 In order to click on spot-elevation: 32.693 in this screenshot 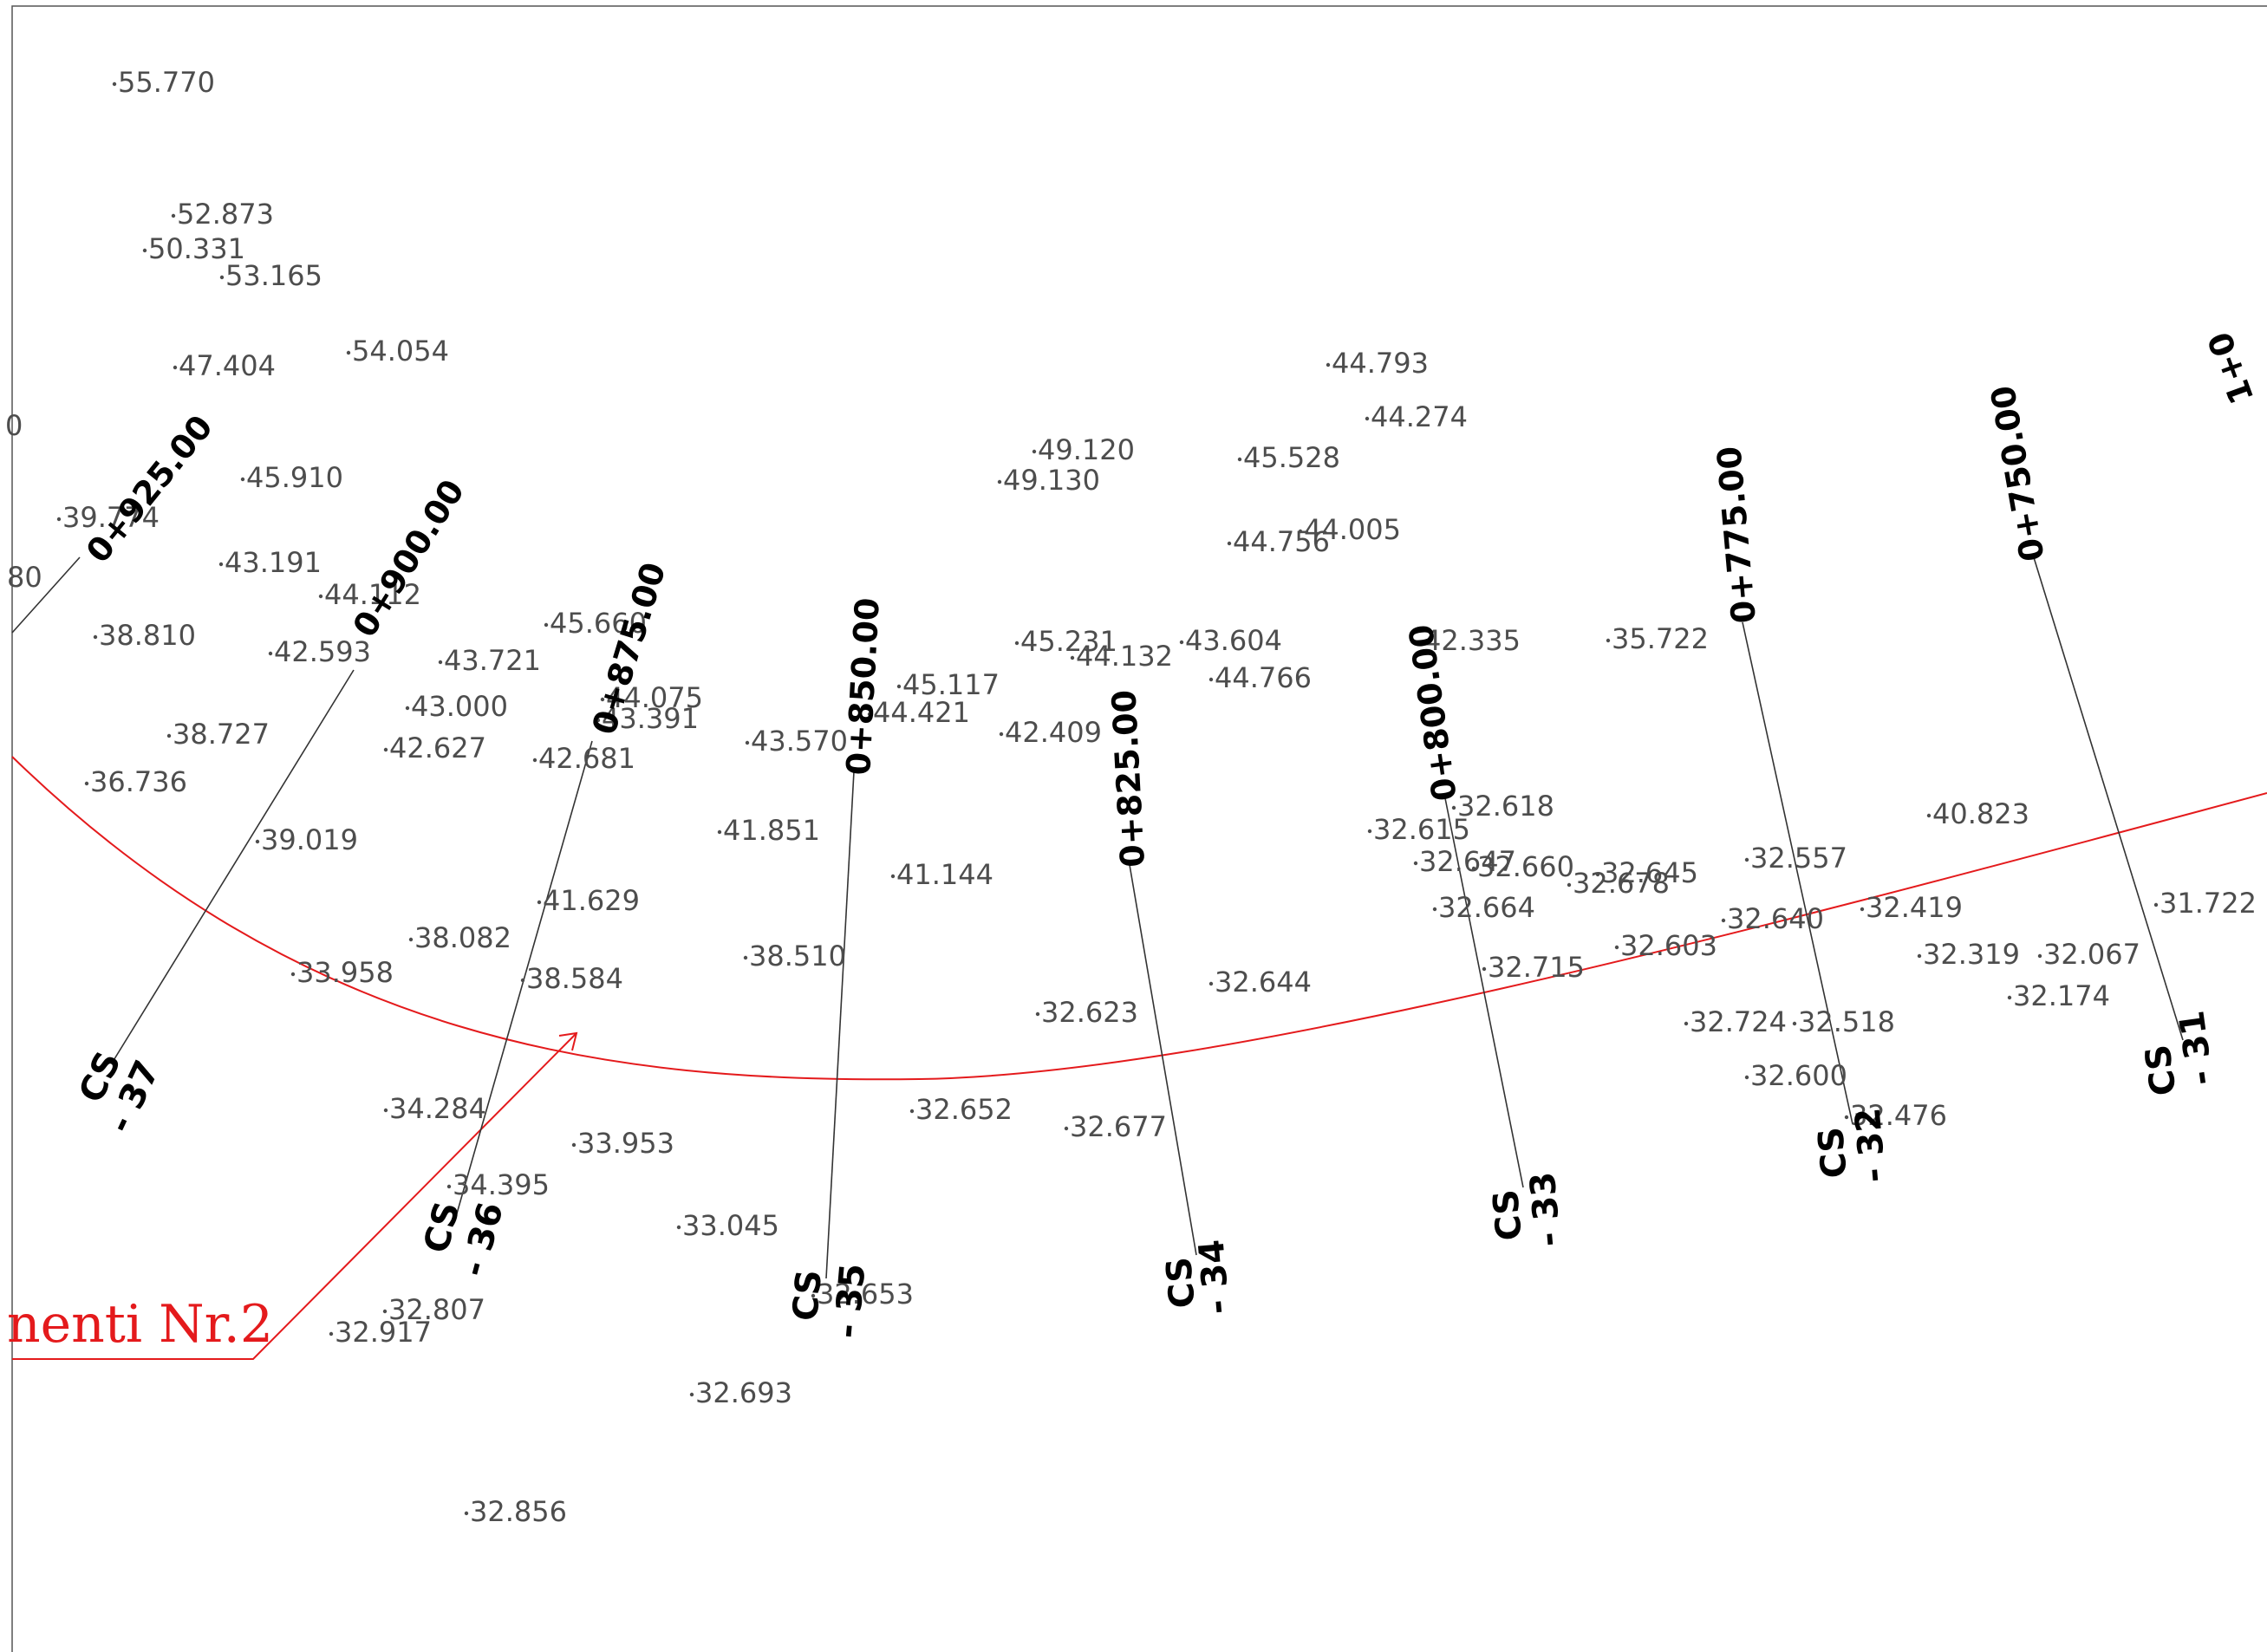, I will do `click(741, 1392)`.